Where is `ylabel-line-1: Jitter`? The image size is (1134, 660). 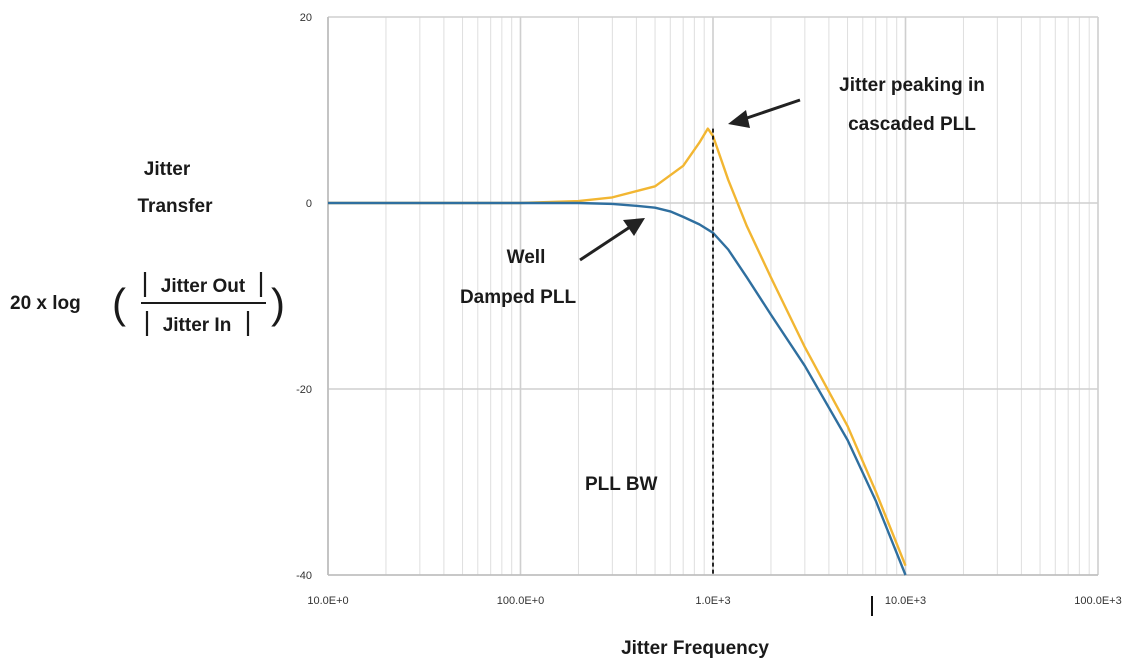 ylabel-line-1: Jitter is located at coordinates (167, 169).